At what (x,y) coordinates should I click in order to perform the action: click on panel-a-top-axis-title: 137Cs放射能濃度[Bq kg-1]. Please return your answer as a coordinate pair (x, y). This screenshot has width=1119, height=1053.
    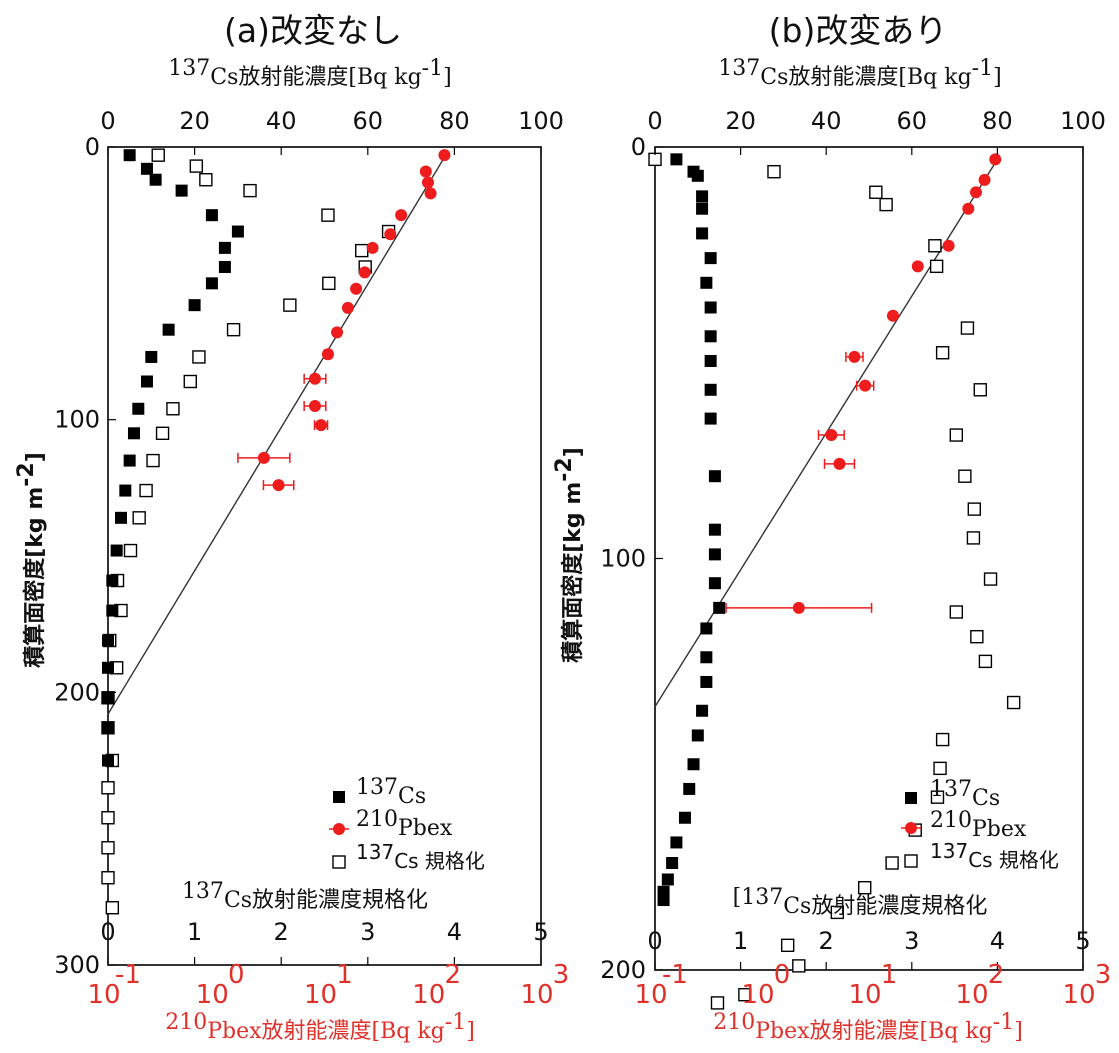
    Looking at the image, I should click on (309, 73).